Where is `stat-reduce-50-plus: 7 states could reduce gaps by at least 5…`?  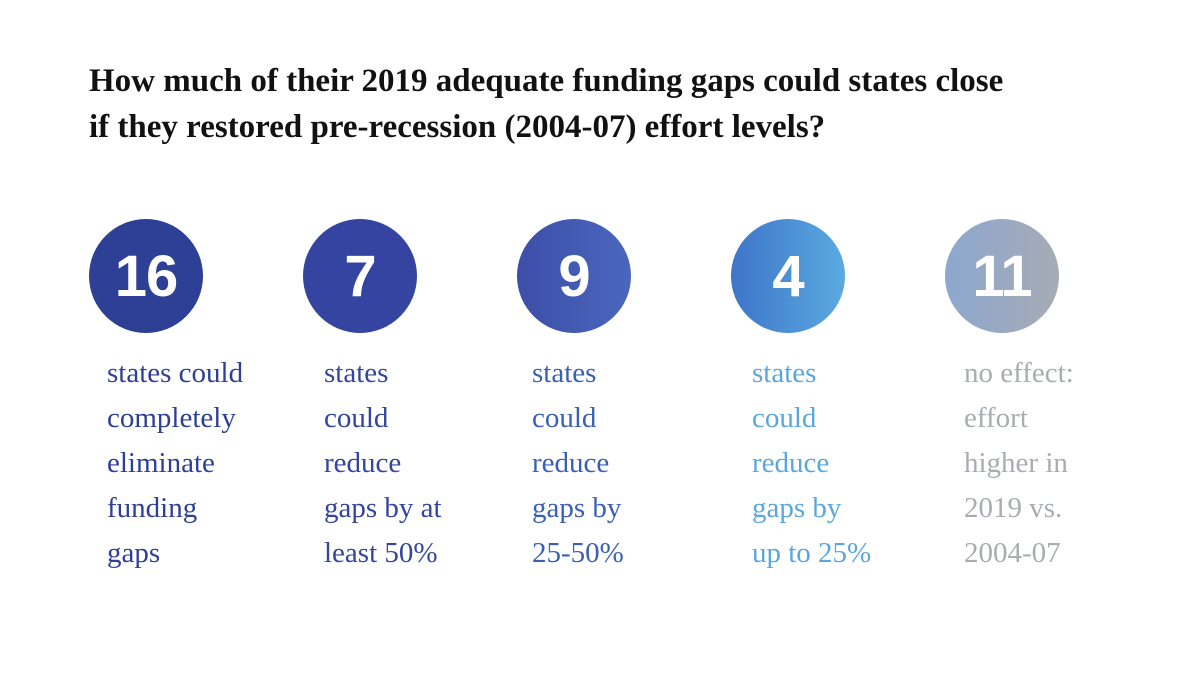 stat-reduce-50-plus: 7 states could reduce gaps by at least 5… is located at coordinates (410, 397).